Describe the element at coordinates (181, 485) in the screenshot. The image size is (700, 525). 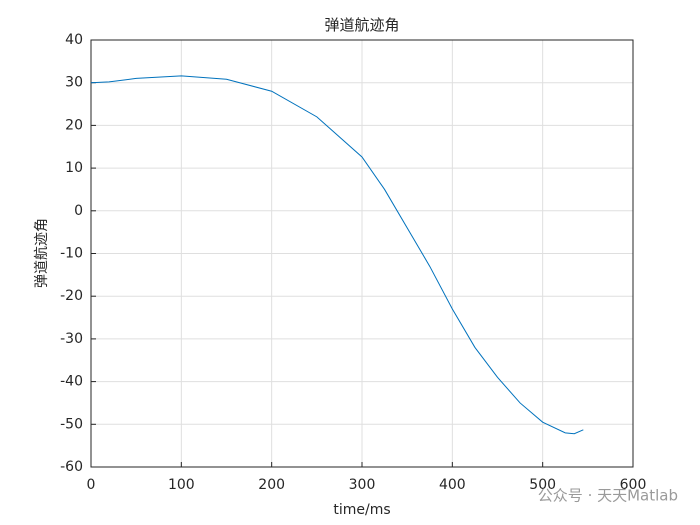
I see `x-tick-label: 100` at that location.